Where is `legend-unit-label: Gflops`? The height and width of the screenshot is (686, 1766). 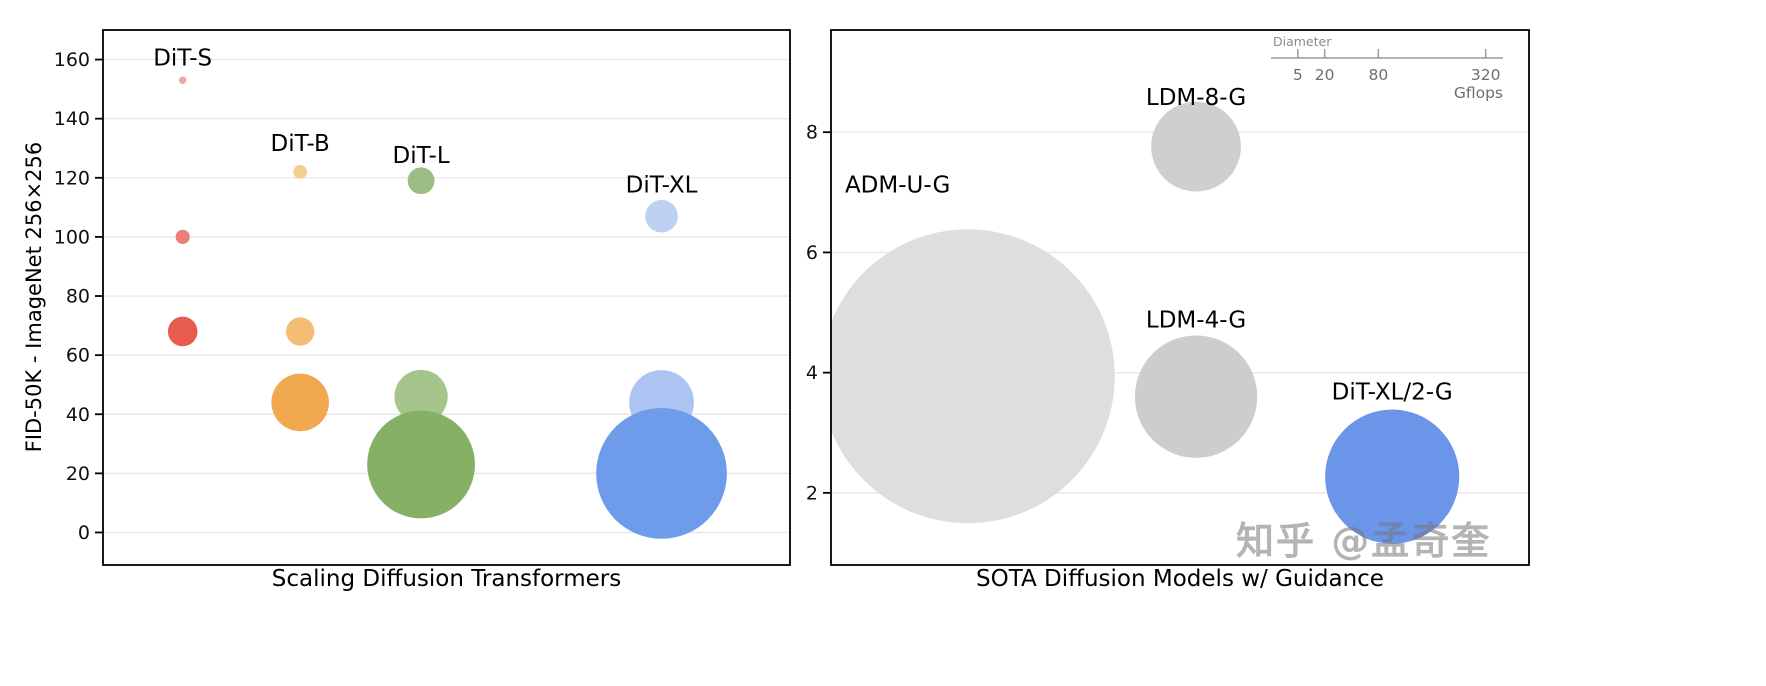
legend-unit-label: Gflops is located at coordinates (1478, 93).